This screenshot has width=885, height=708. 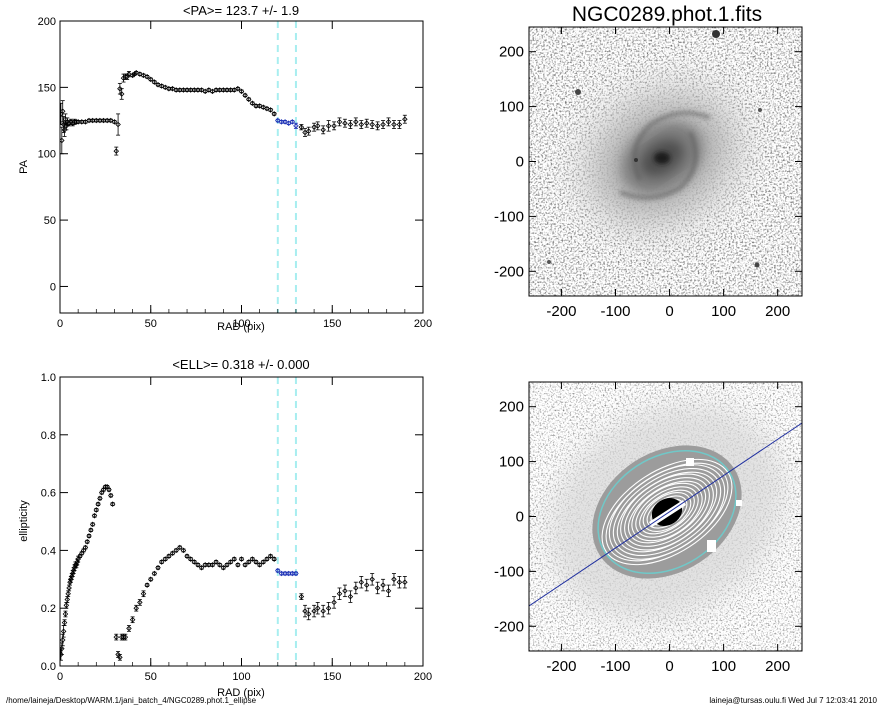 What do you see at coordinates (332, 324) in the screenshot?
I see `pa-x-tick-label: 150` at bounding box center [332, 324].